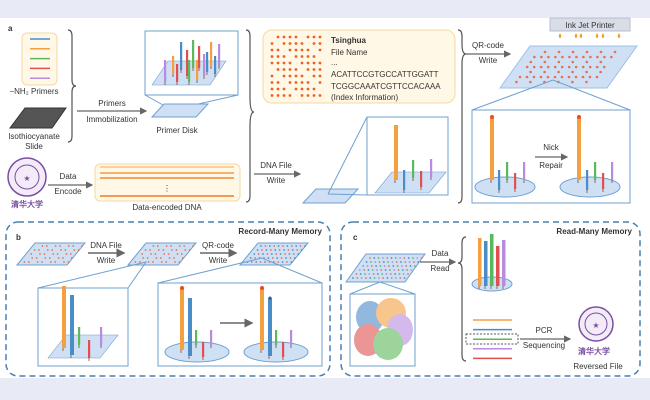 This screenshot has height=400, width=650. I want to click on written-slide, so click(330, 196).